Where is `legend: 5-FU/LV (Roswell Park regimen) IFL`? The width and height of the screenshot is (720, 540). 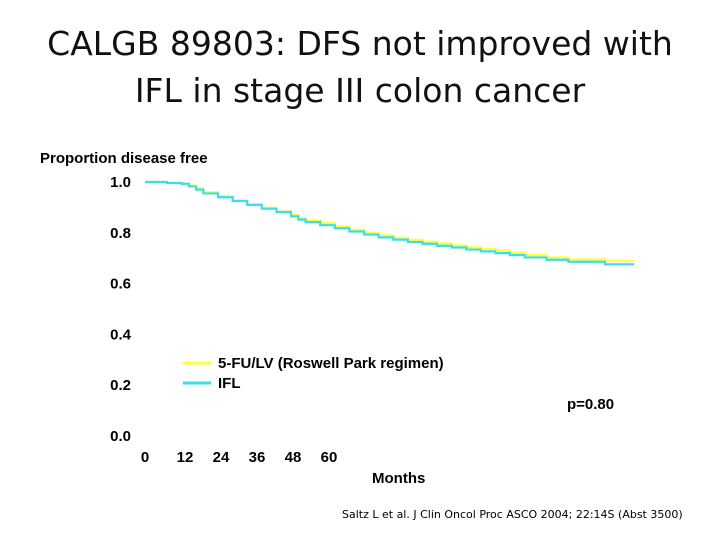
legend: 5-FU/LV (Roswell Park regimen) IFL is located at coordinates (313, 373).